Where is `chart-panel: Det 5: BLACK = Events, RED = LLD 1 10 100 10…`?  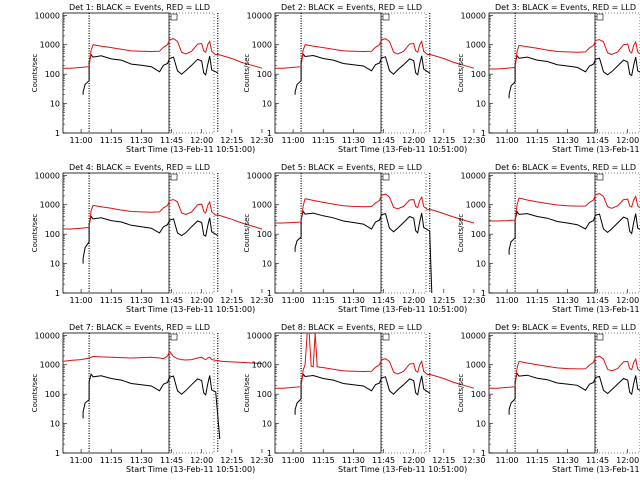 chart-panel: Det 5: BLACK = Events, RED = LLD 1 10 100 10… is located at coordinates (364, 238).